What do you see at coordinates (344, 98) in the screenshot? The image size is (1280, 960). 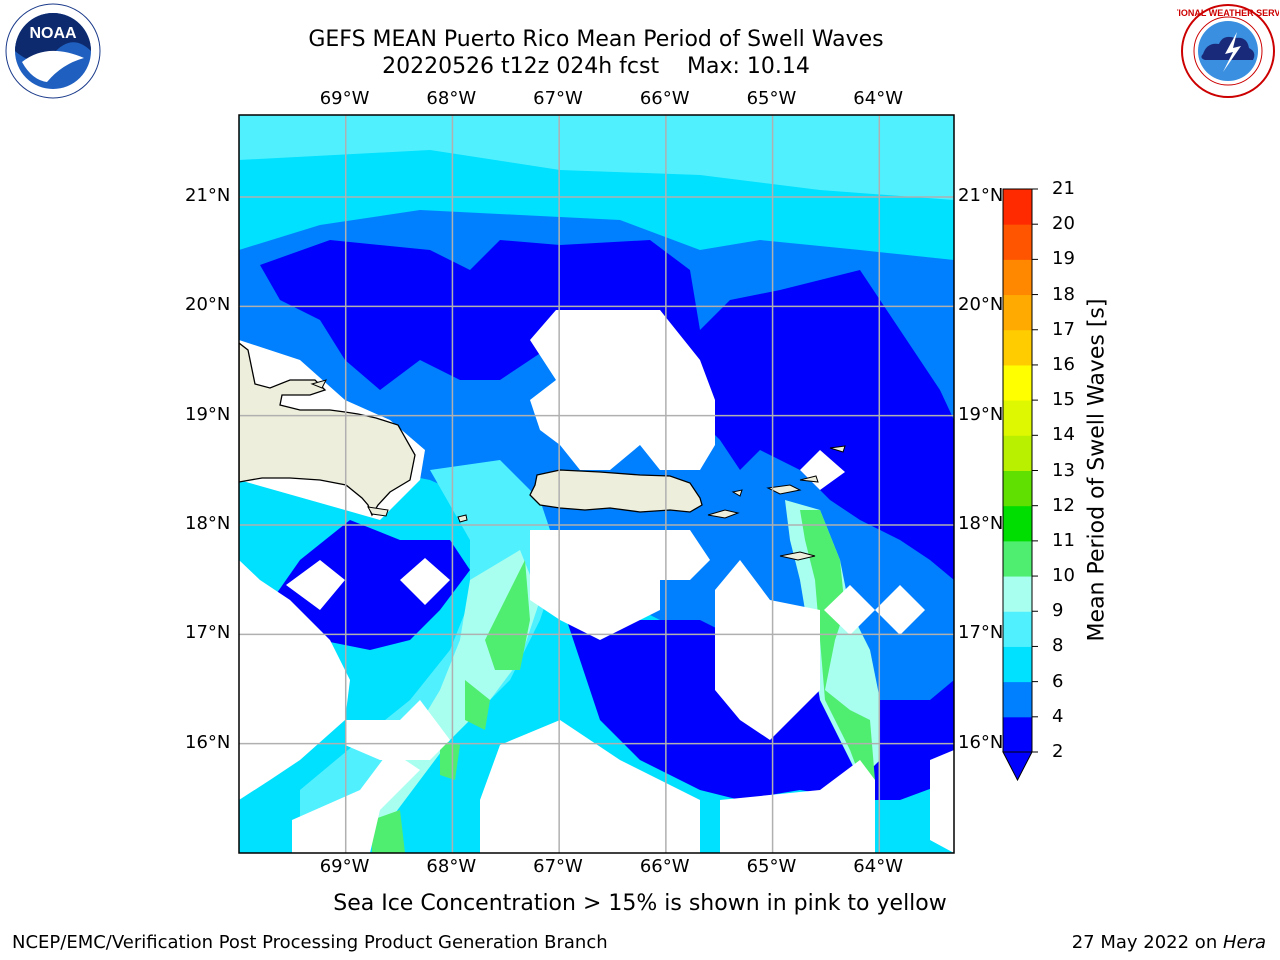 I see `lon-label-top: 69°W` at bounding box center [344, 98].